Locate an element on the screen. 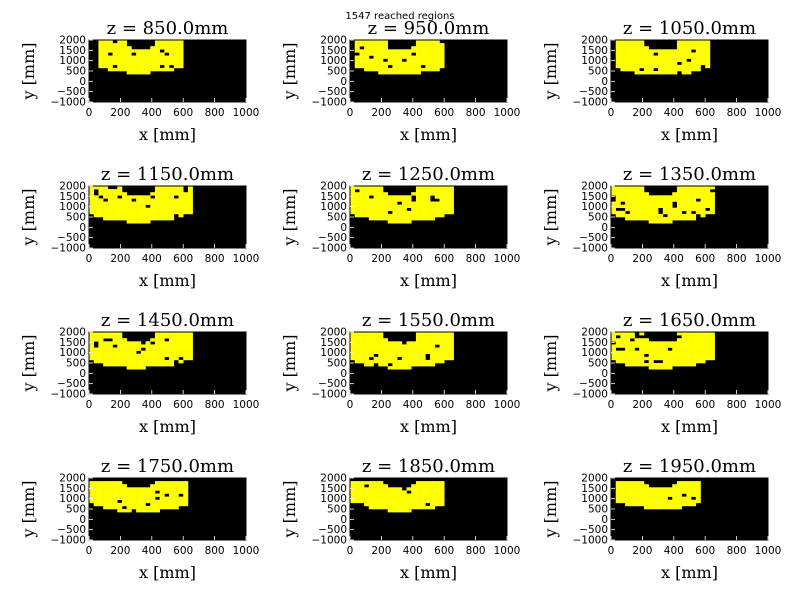 Image resolution: width=800 pixels, height=600 pixels. x-tick-label: 800 is located at coordinates (476, 259).